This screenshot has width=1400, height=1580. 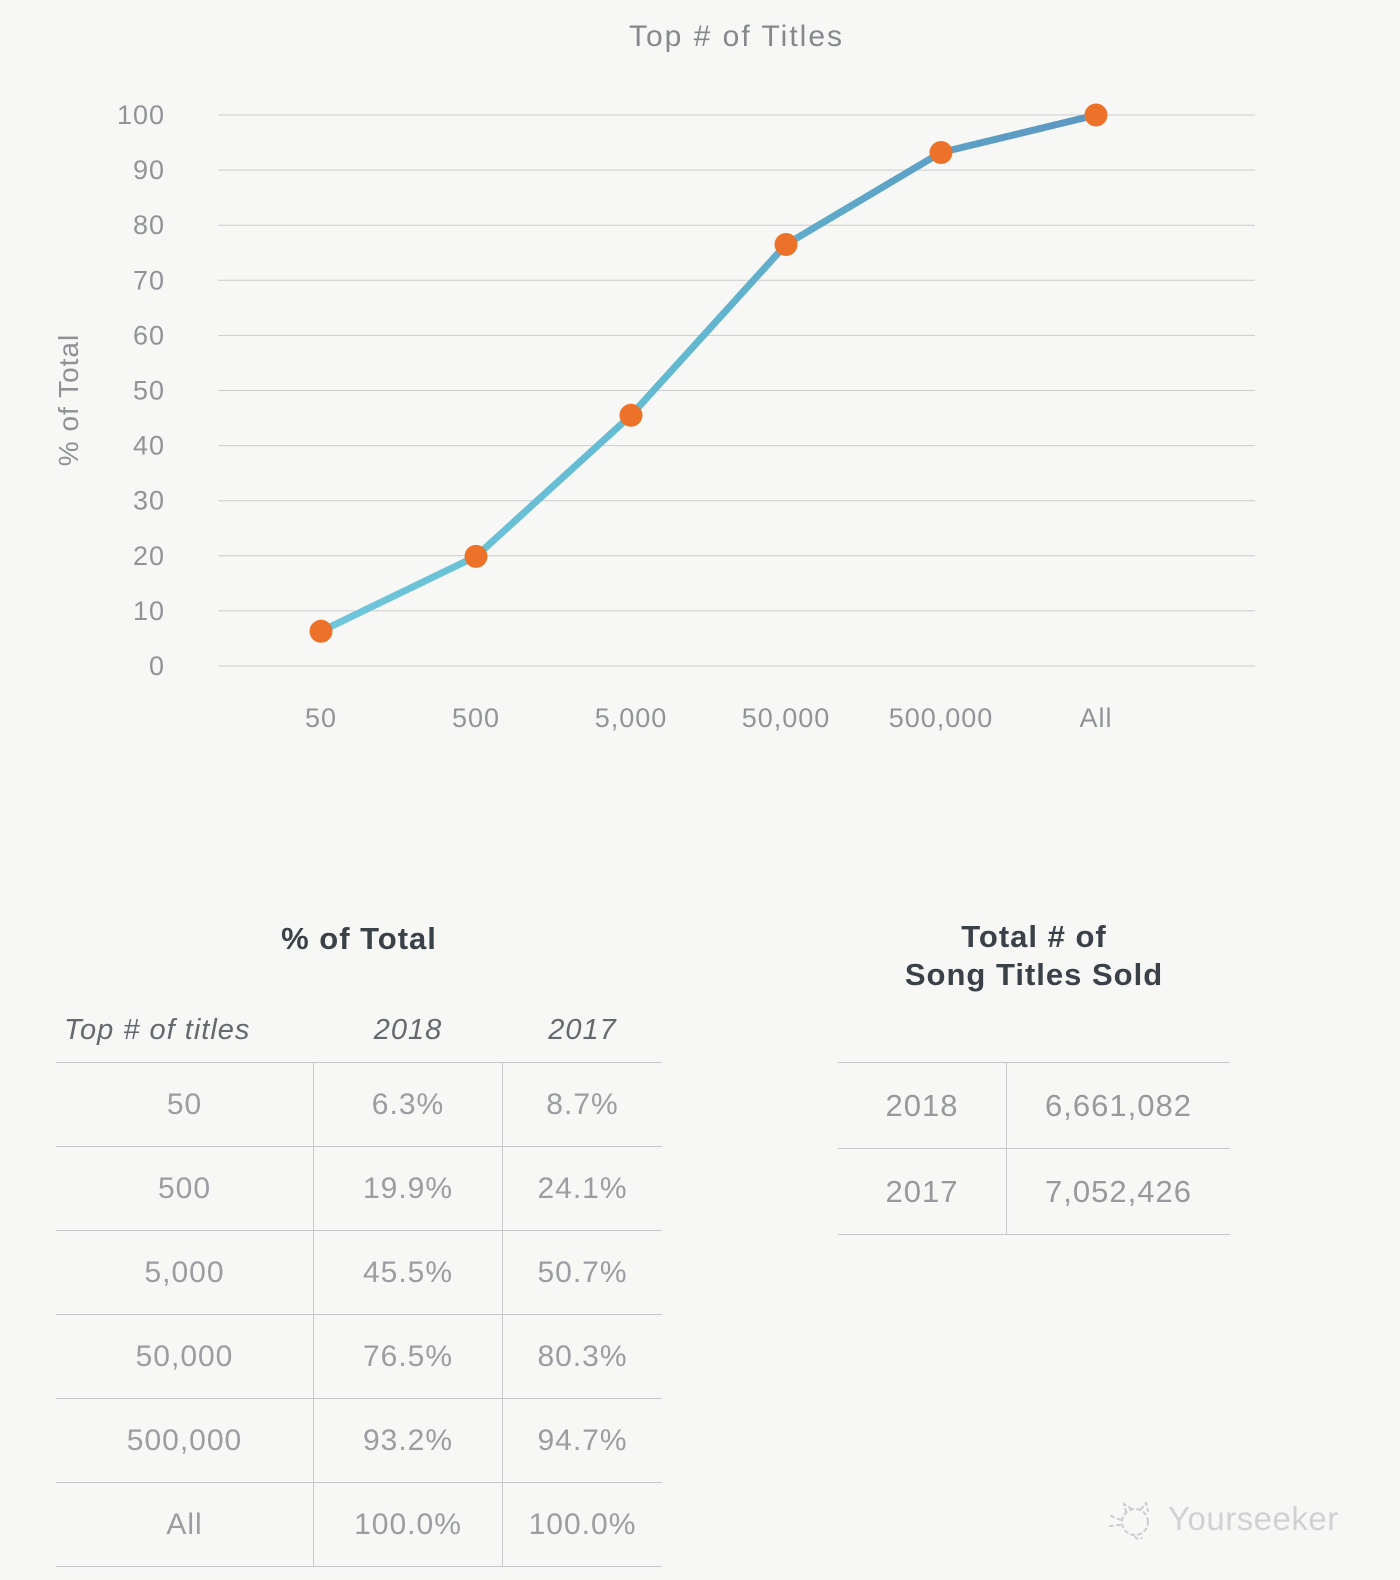 I want to click on y-tick-label: 20, so click(x=149, y=556).